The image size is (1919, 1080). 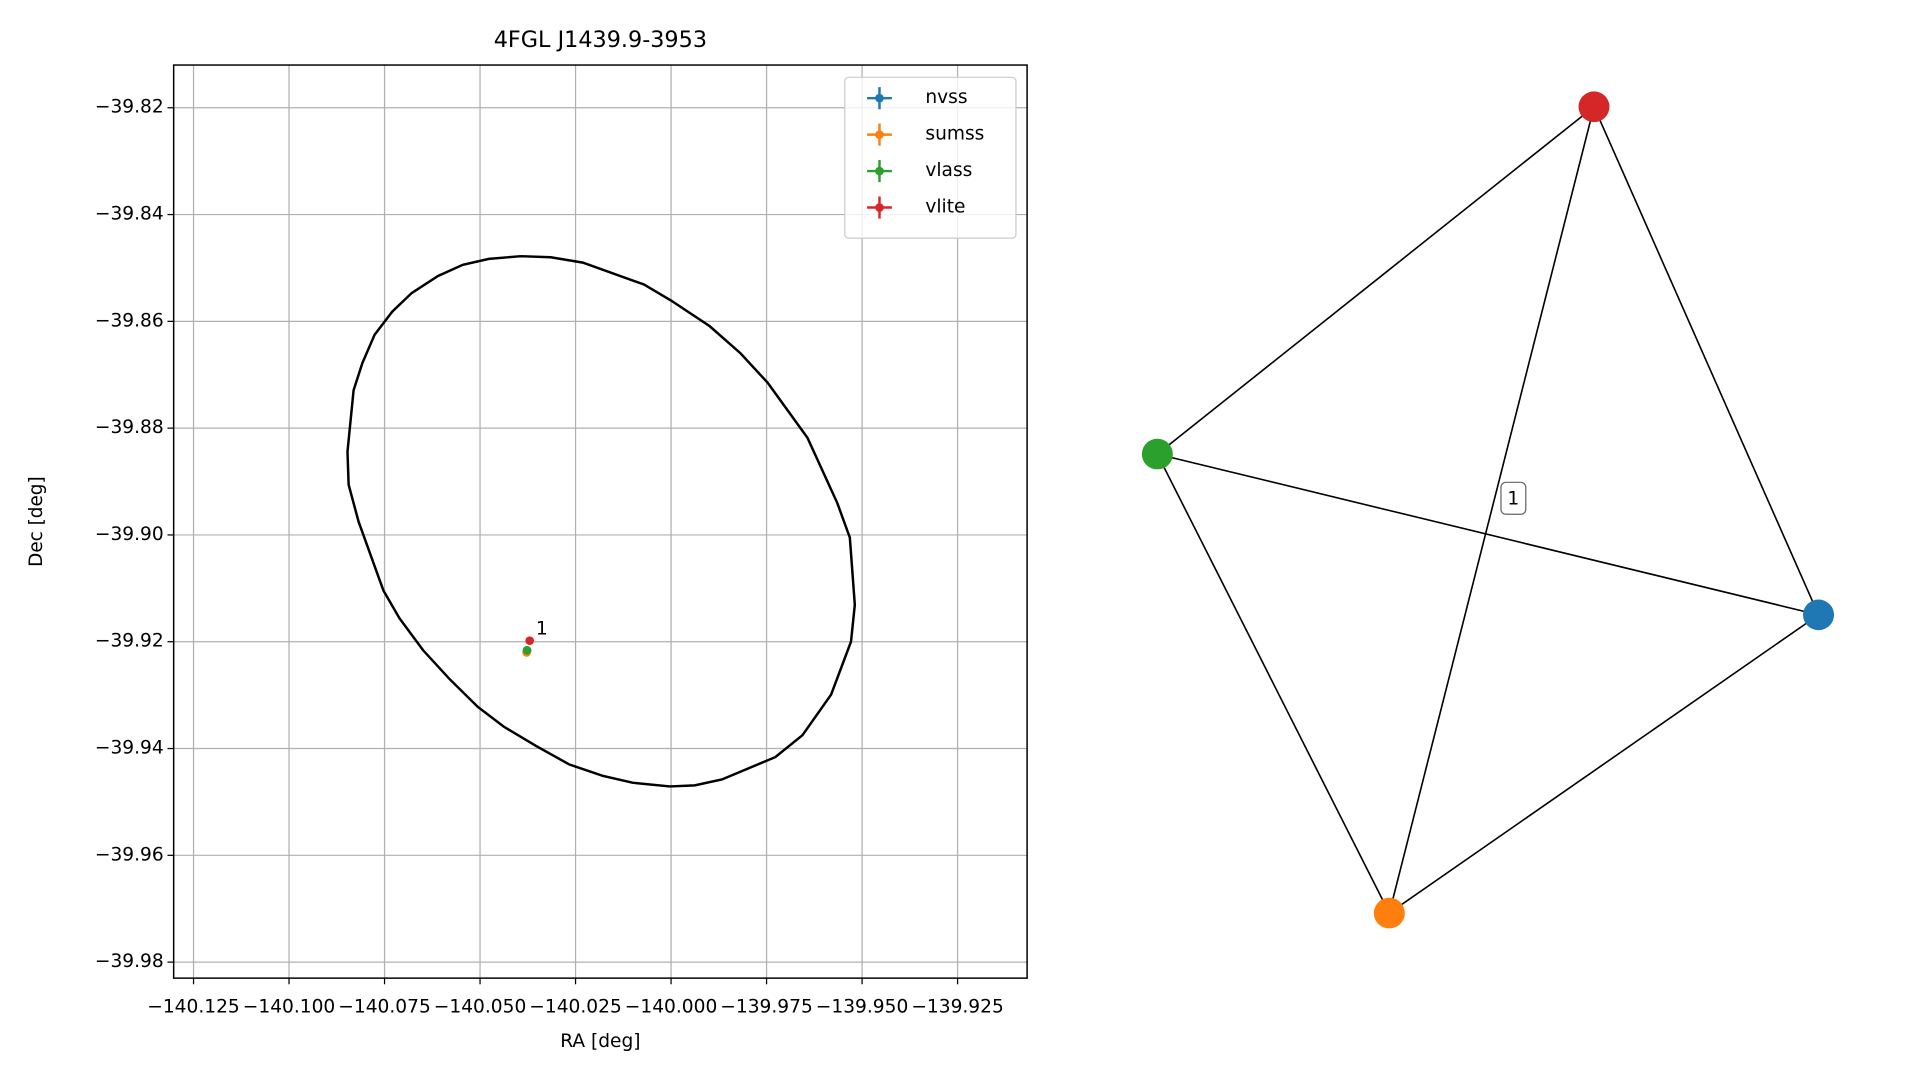 What do you see at coordinates (129, 320) in the screenshot?
I see `y-tick-label: −39.86` at bounding box center [129, 320].